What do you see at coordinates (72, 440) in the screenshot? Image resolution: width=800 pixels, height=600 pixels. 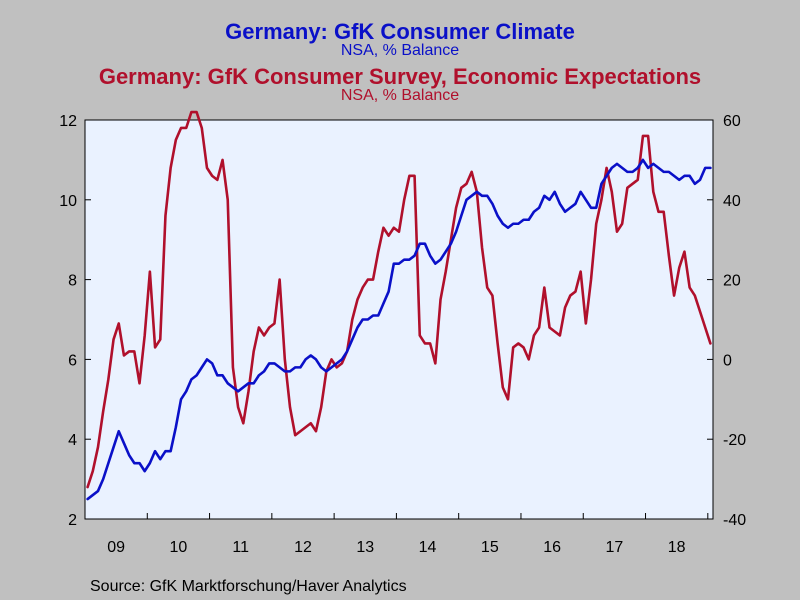 I see `left-axis-tick-label: 4` at bounding box center [72, 440].